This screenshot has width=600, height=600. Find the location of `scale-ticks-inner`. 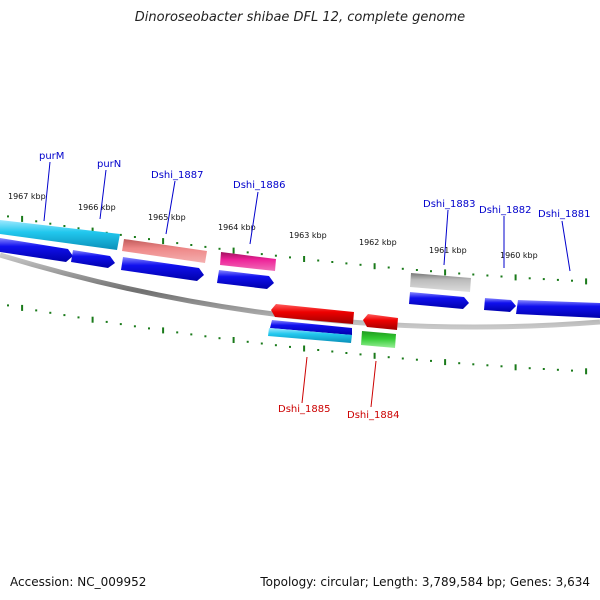

scale-ticks-inner is located at coordinates (297, 339).